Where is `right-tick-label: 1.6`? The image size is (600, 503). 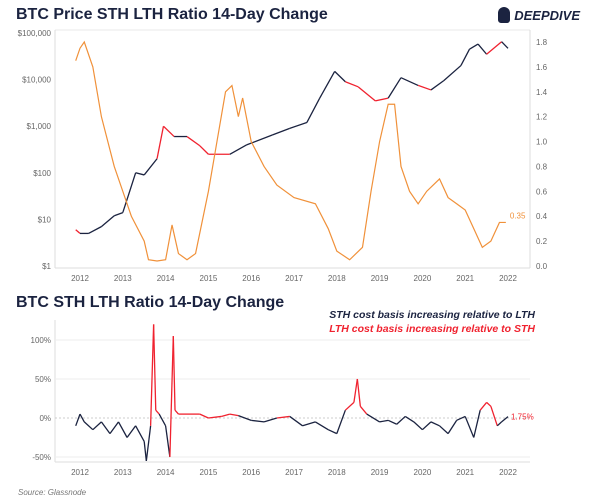
right-tick-label: 1.6 is located at coordinates (542, 67).